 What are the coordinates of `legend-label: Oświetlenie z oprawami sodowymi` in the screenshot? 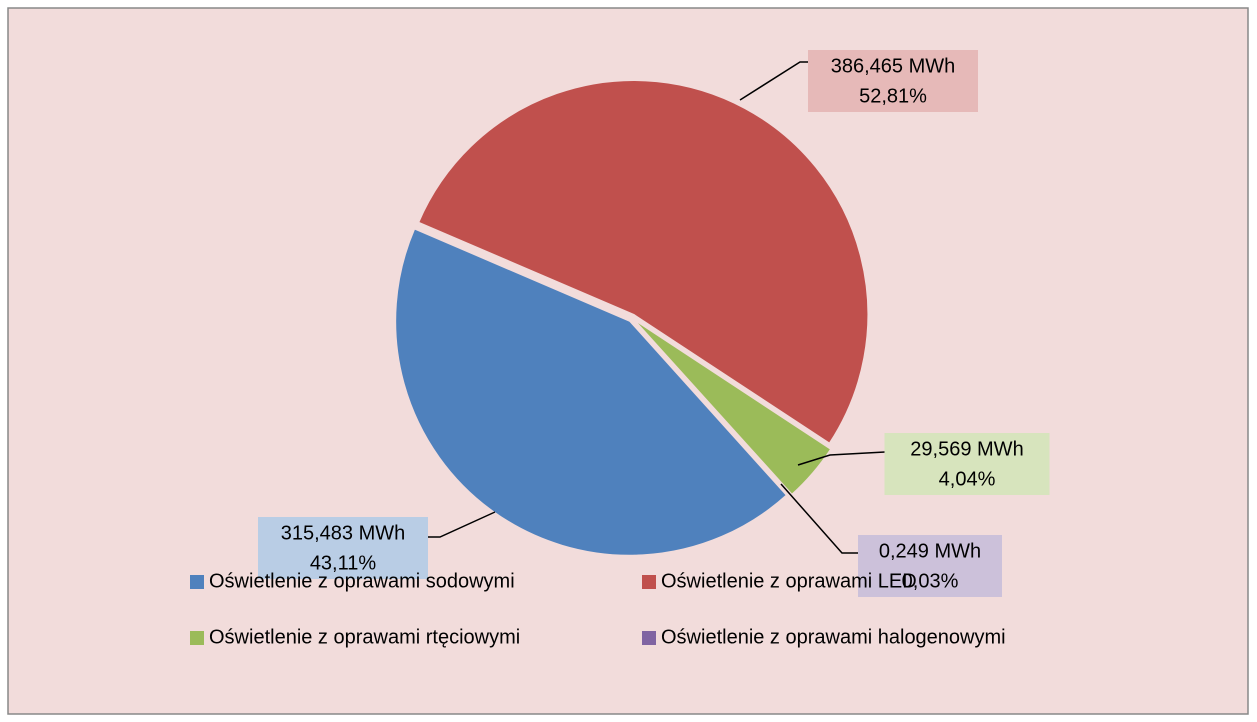 It's located at (362, 581).